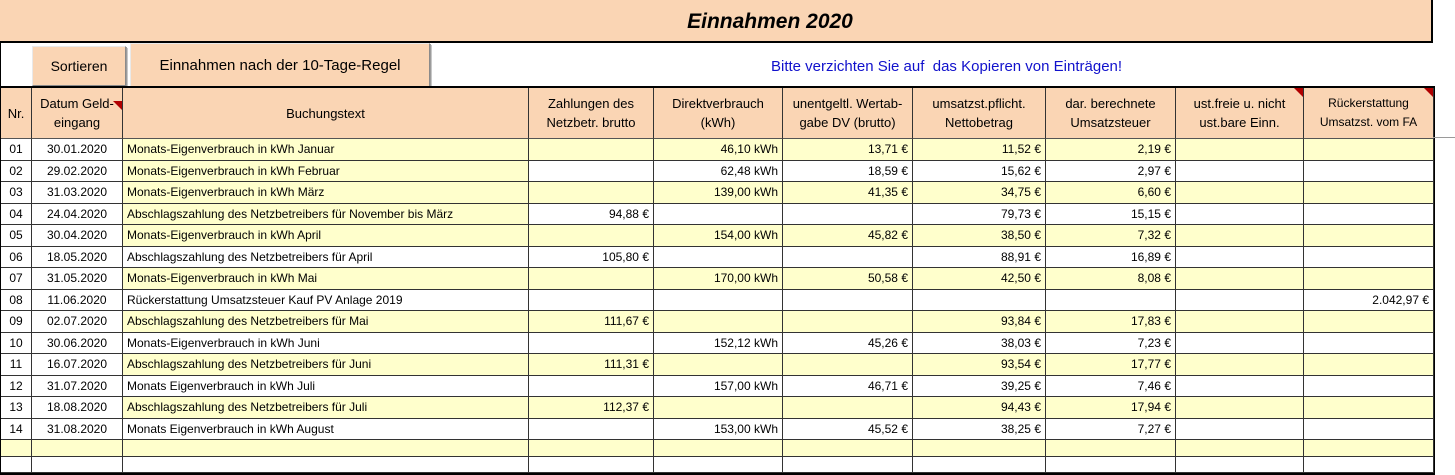 The image size is (1455, 475). What do you see at coordinates (1111, 214) in the screenshot?
I see `cell-umsatzsteuer: 15,15 €` at bounding box center [1111, 214].